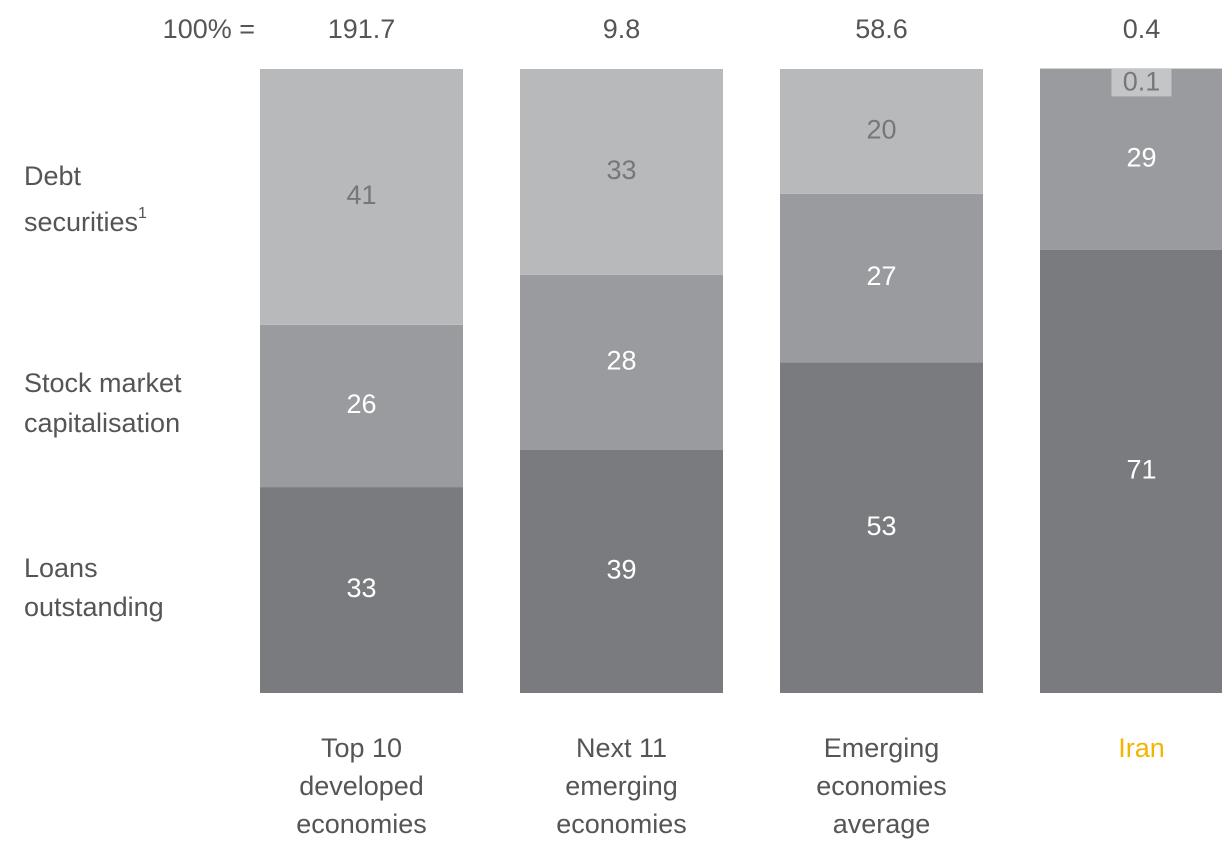  What do you see at coordinates (53, 176) in the screenshot?
I see `series-label: Debt` at bounding box center [53, 176].